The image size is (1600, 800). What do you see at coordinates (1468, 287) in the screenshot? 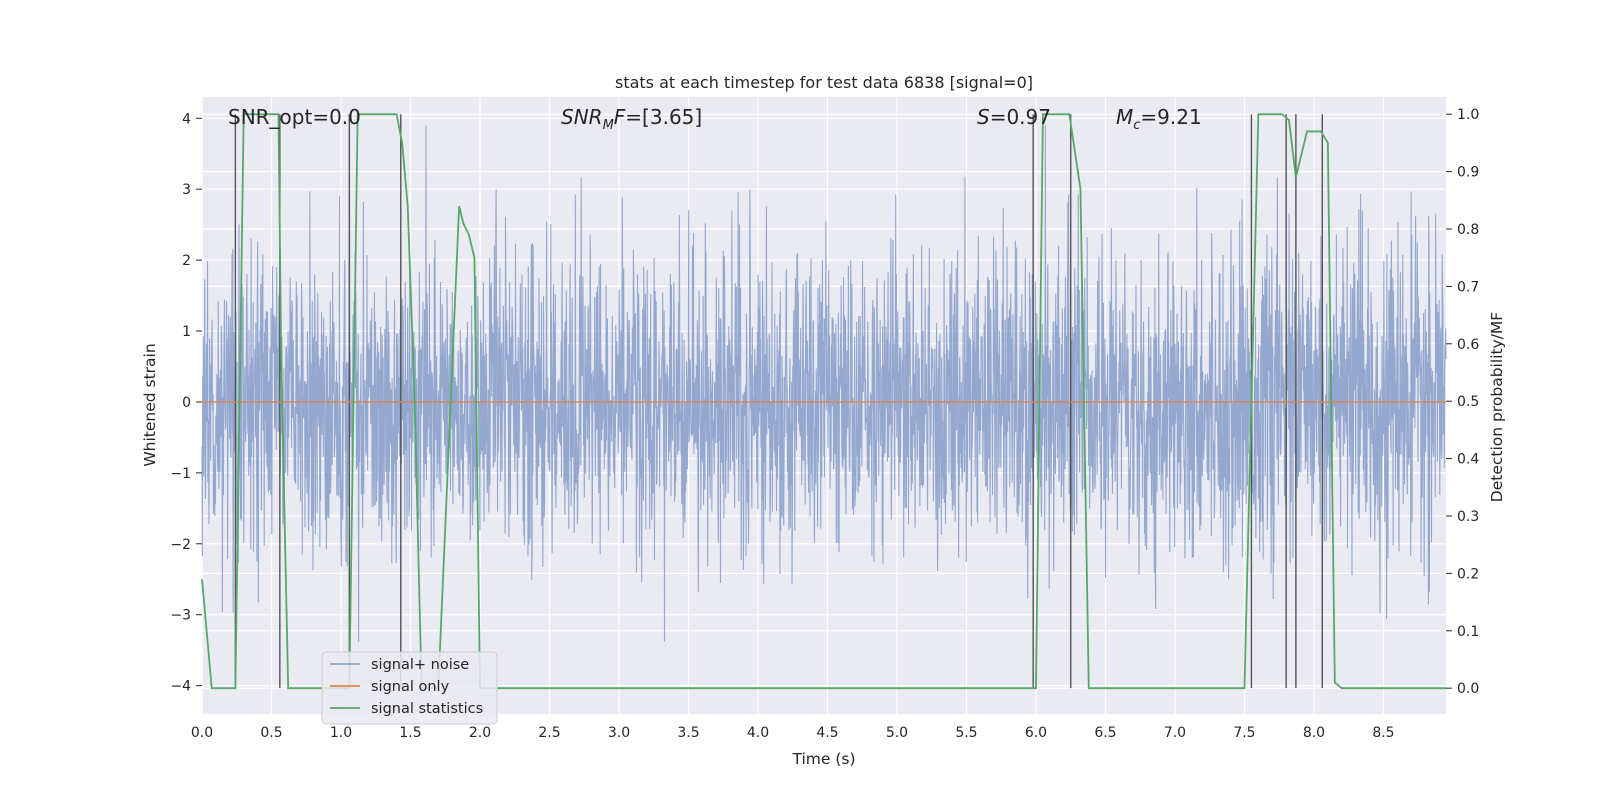
I see `y2-tick-label: 0.7` at bounding box center [1468, 287].